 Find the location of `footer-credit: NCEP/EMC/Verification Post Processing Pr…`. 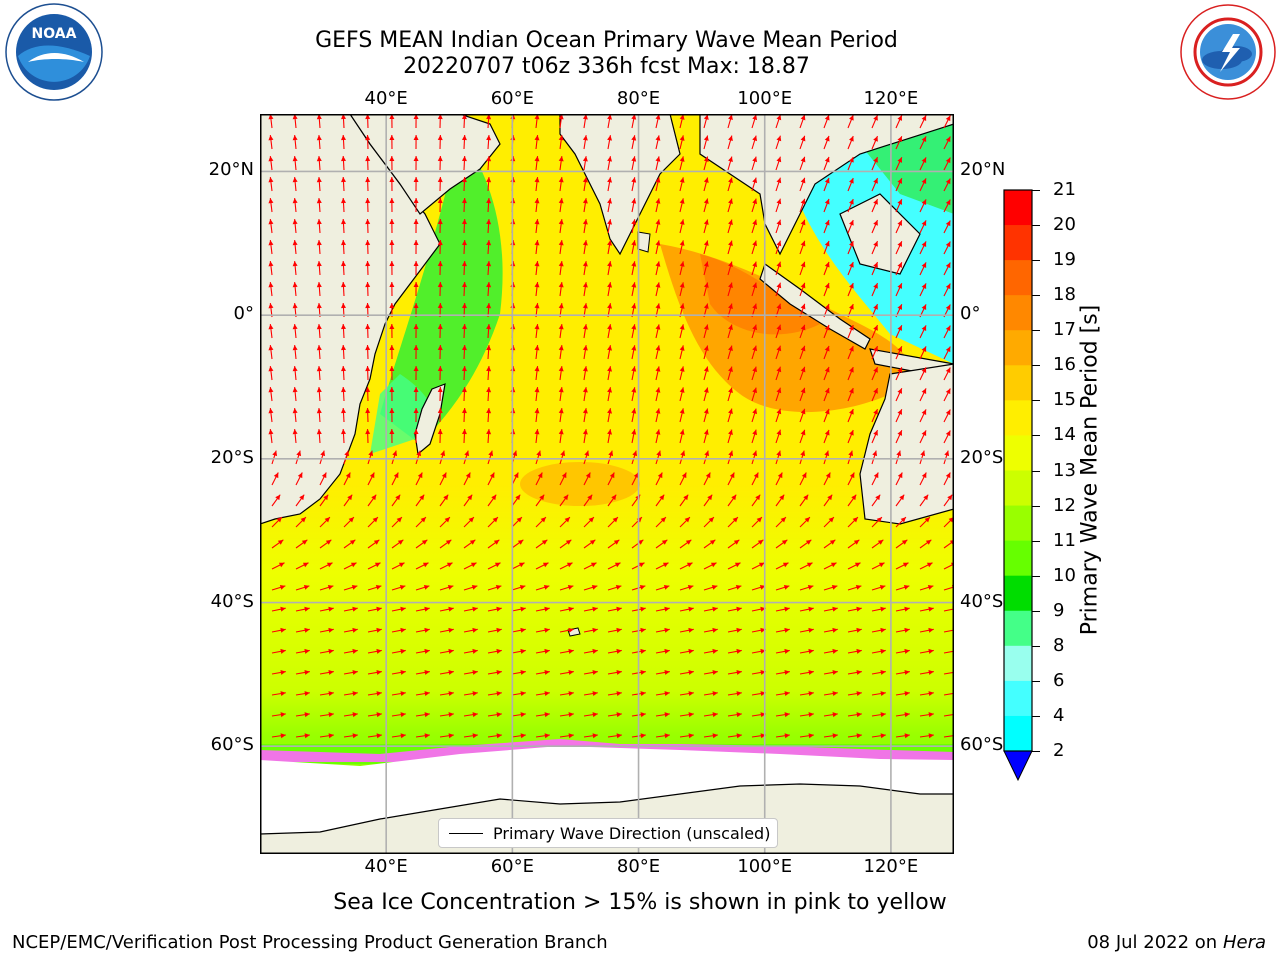

footer-credit: NCEP/EMC/Verification Post Processing Pr… is located at coordinates (310, 942).